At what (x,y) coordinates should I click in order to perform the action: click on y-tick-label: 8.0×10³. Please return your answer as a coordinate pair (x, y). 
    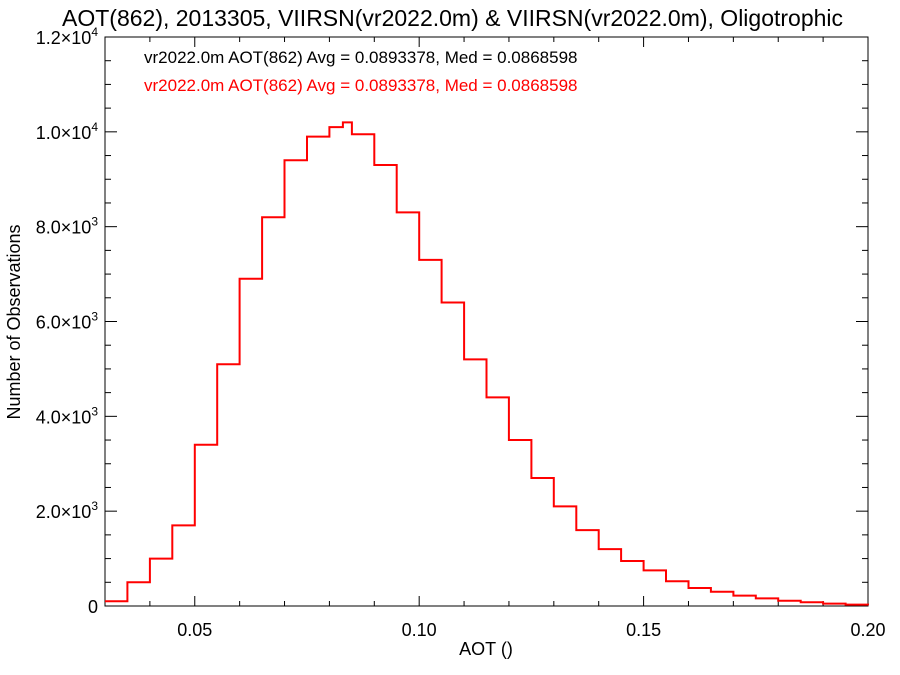
    Looking at the image, I should click on (67, 226).